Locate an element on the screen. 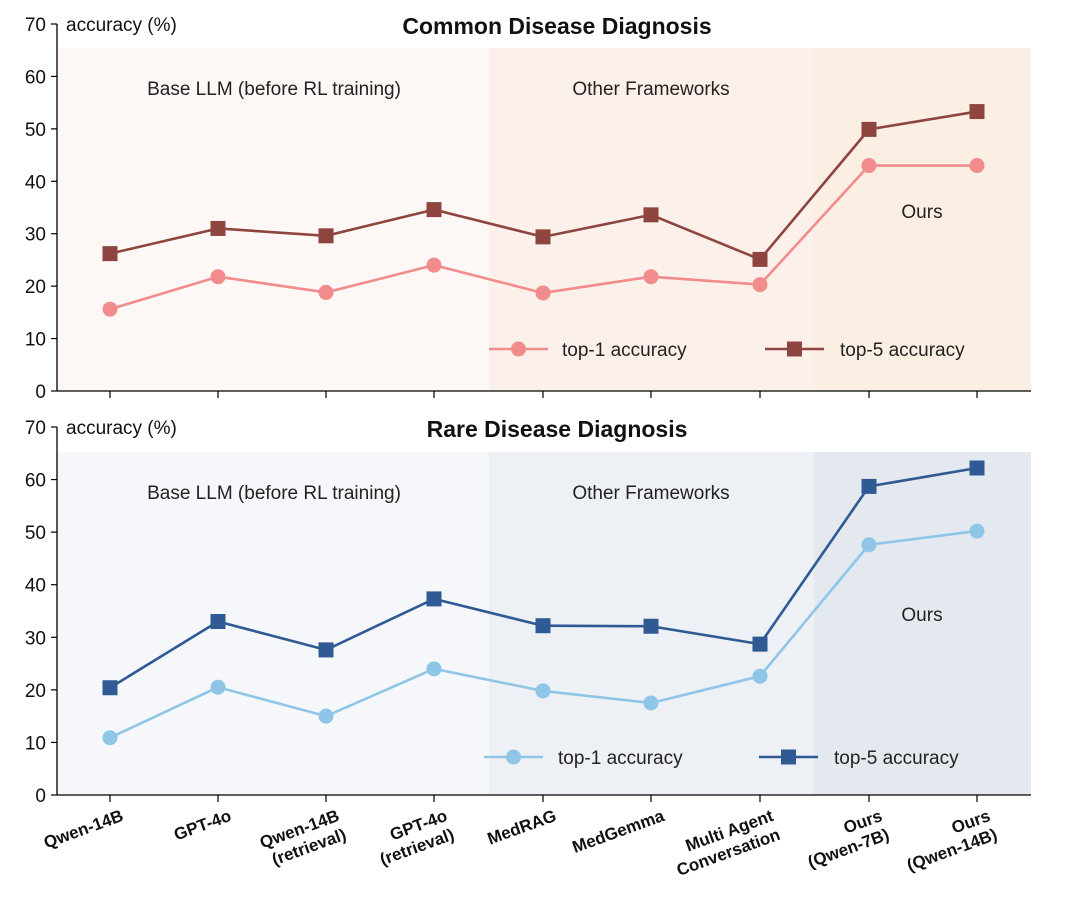 The height and width of the screenshot is (899, 1075). rare-legend-item-1: top-1 accuracy is located at coordinates (583, 758).